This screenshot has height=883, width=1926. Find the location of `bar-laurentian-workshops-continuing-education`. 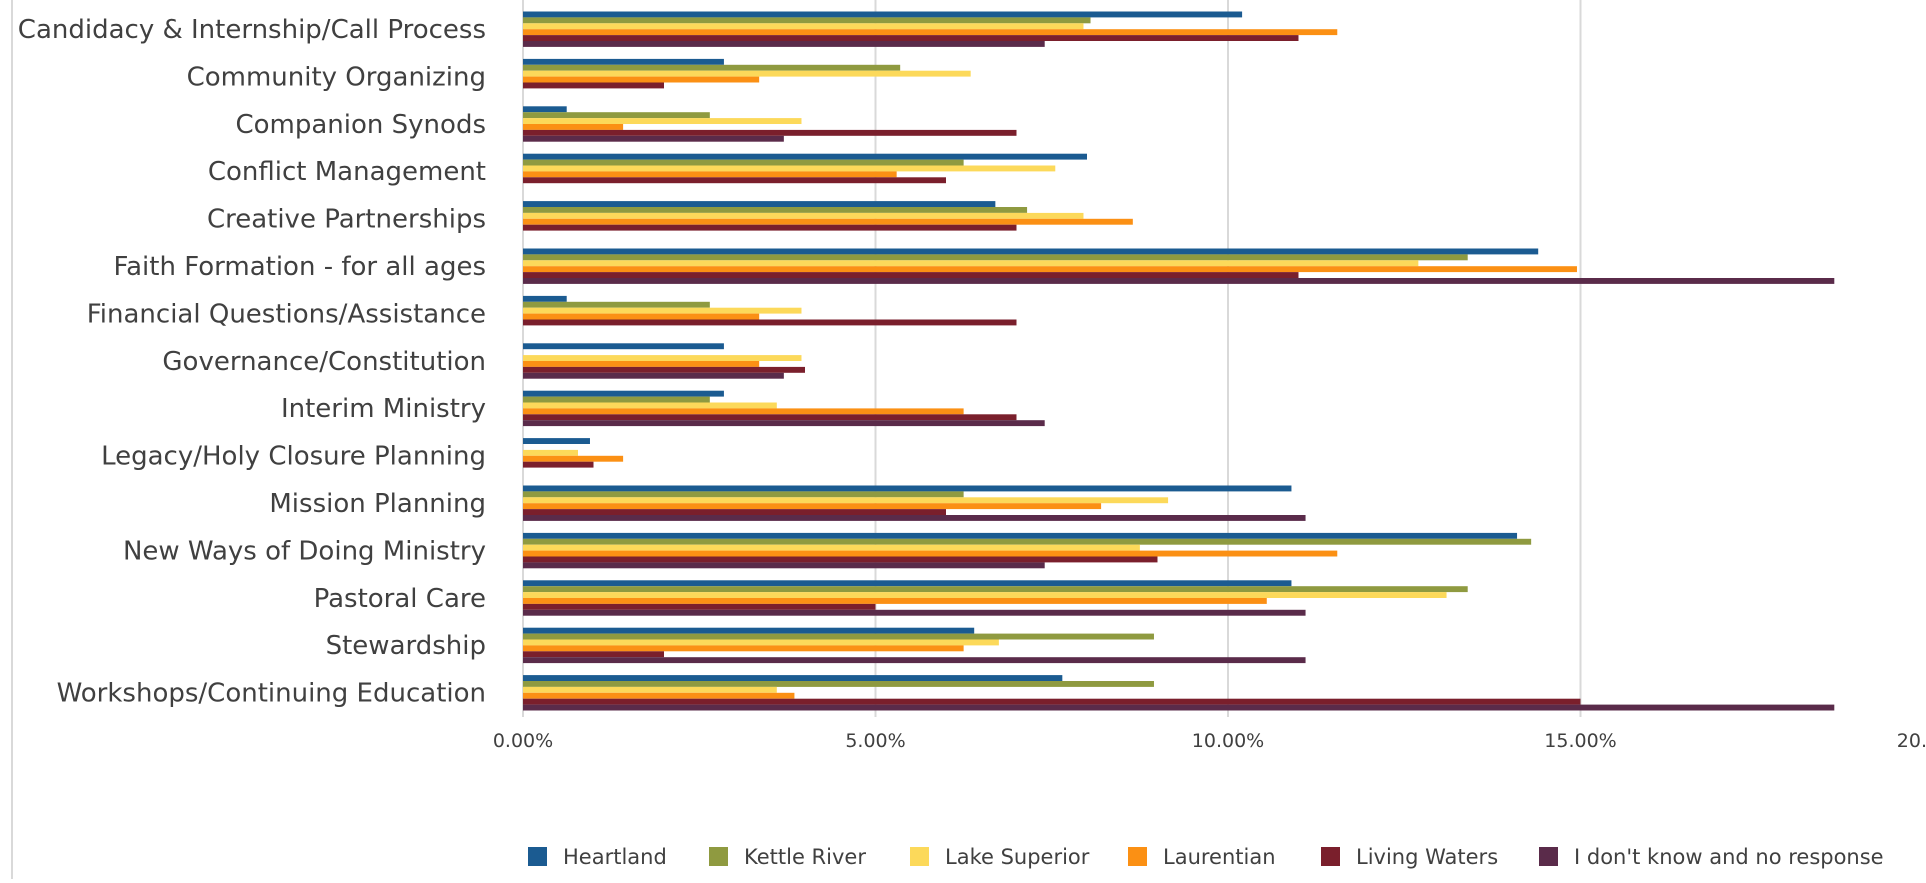

bar-laurentian-workshops-continuing-education is located at coordinates (659, 695).